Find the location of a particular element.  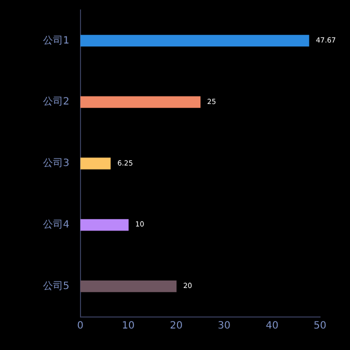

y-tick-label: 公司3 is located at coordinates (56, 163).